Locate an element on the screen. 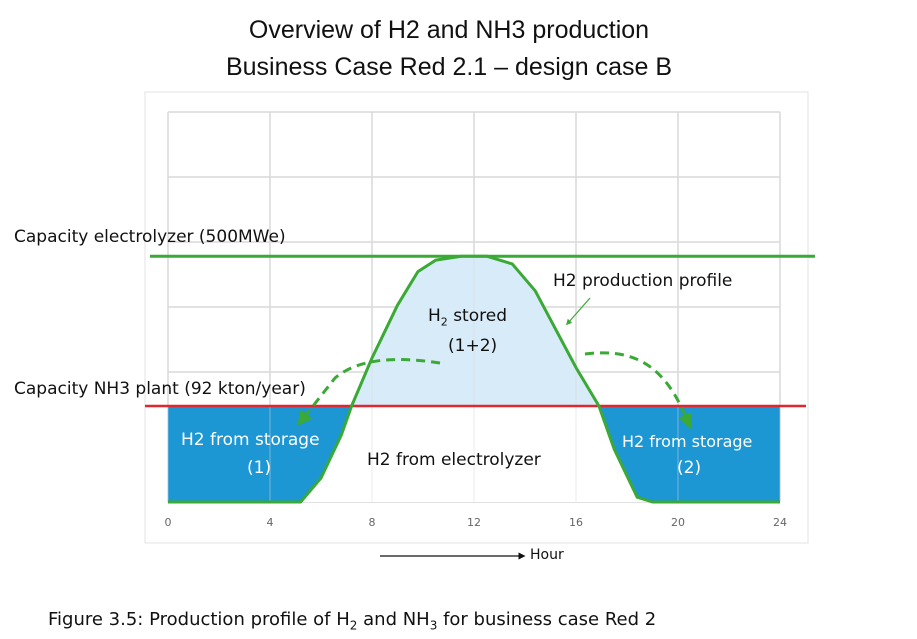 The image size is (917, 639). nh3-capacity-label: Capacity NH3 plant (92 kton/year) is located at coordinates (160, 389).